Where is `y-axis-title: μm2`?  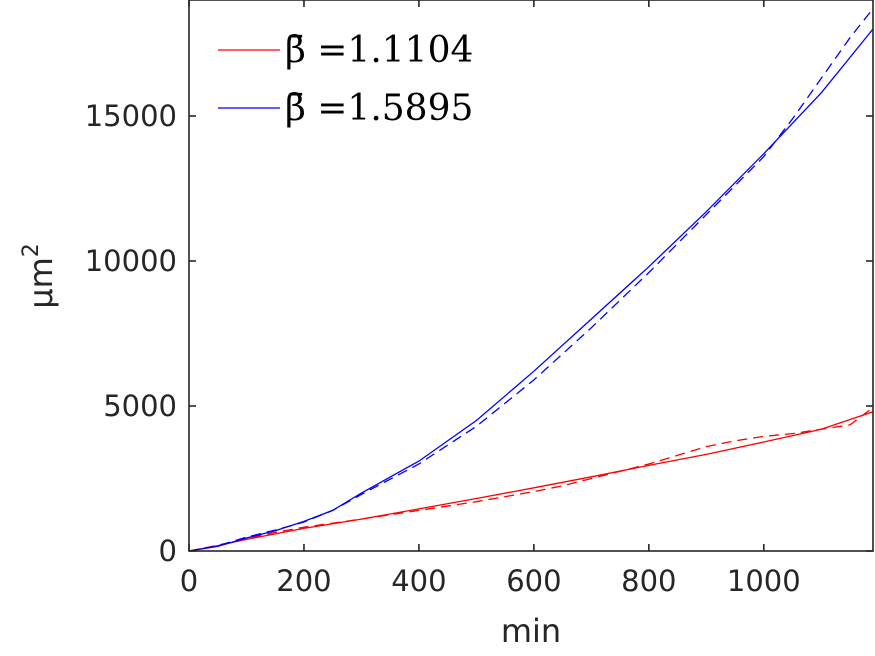 y-axis-title: μm2 is located at coordinates (39, 276).